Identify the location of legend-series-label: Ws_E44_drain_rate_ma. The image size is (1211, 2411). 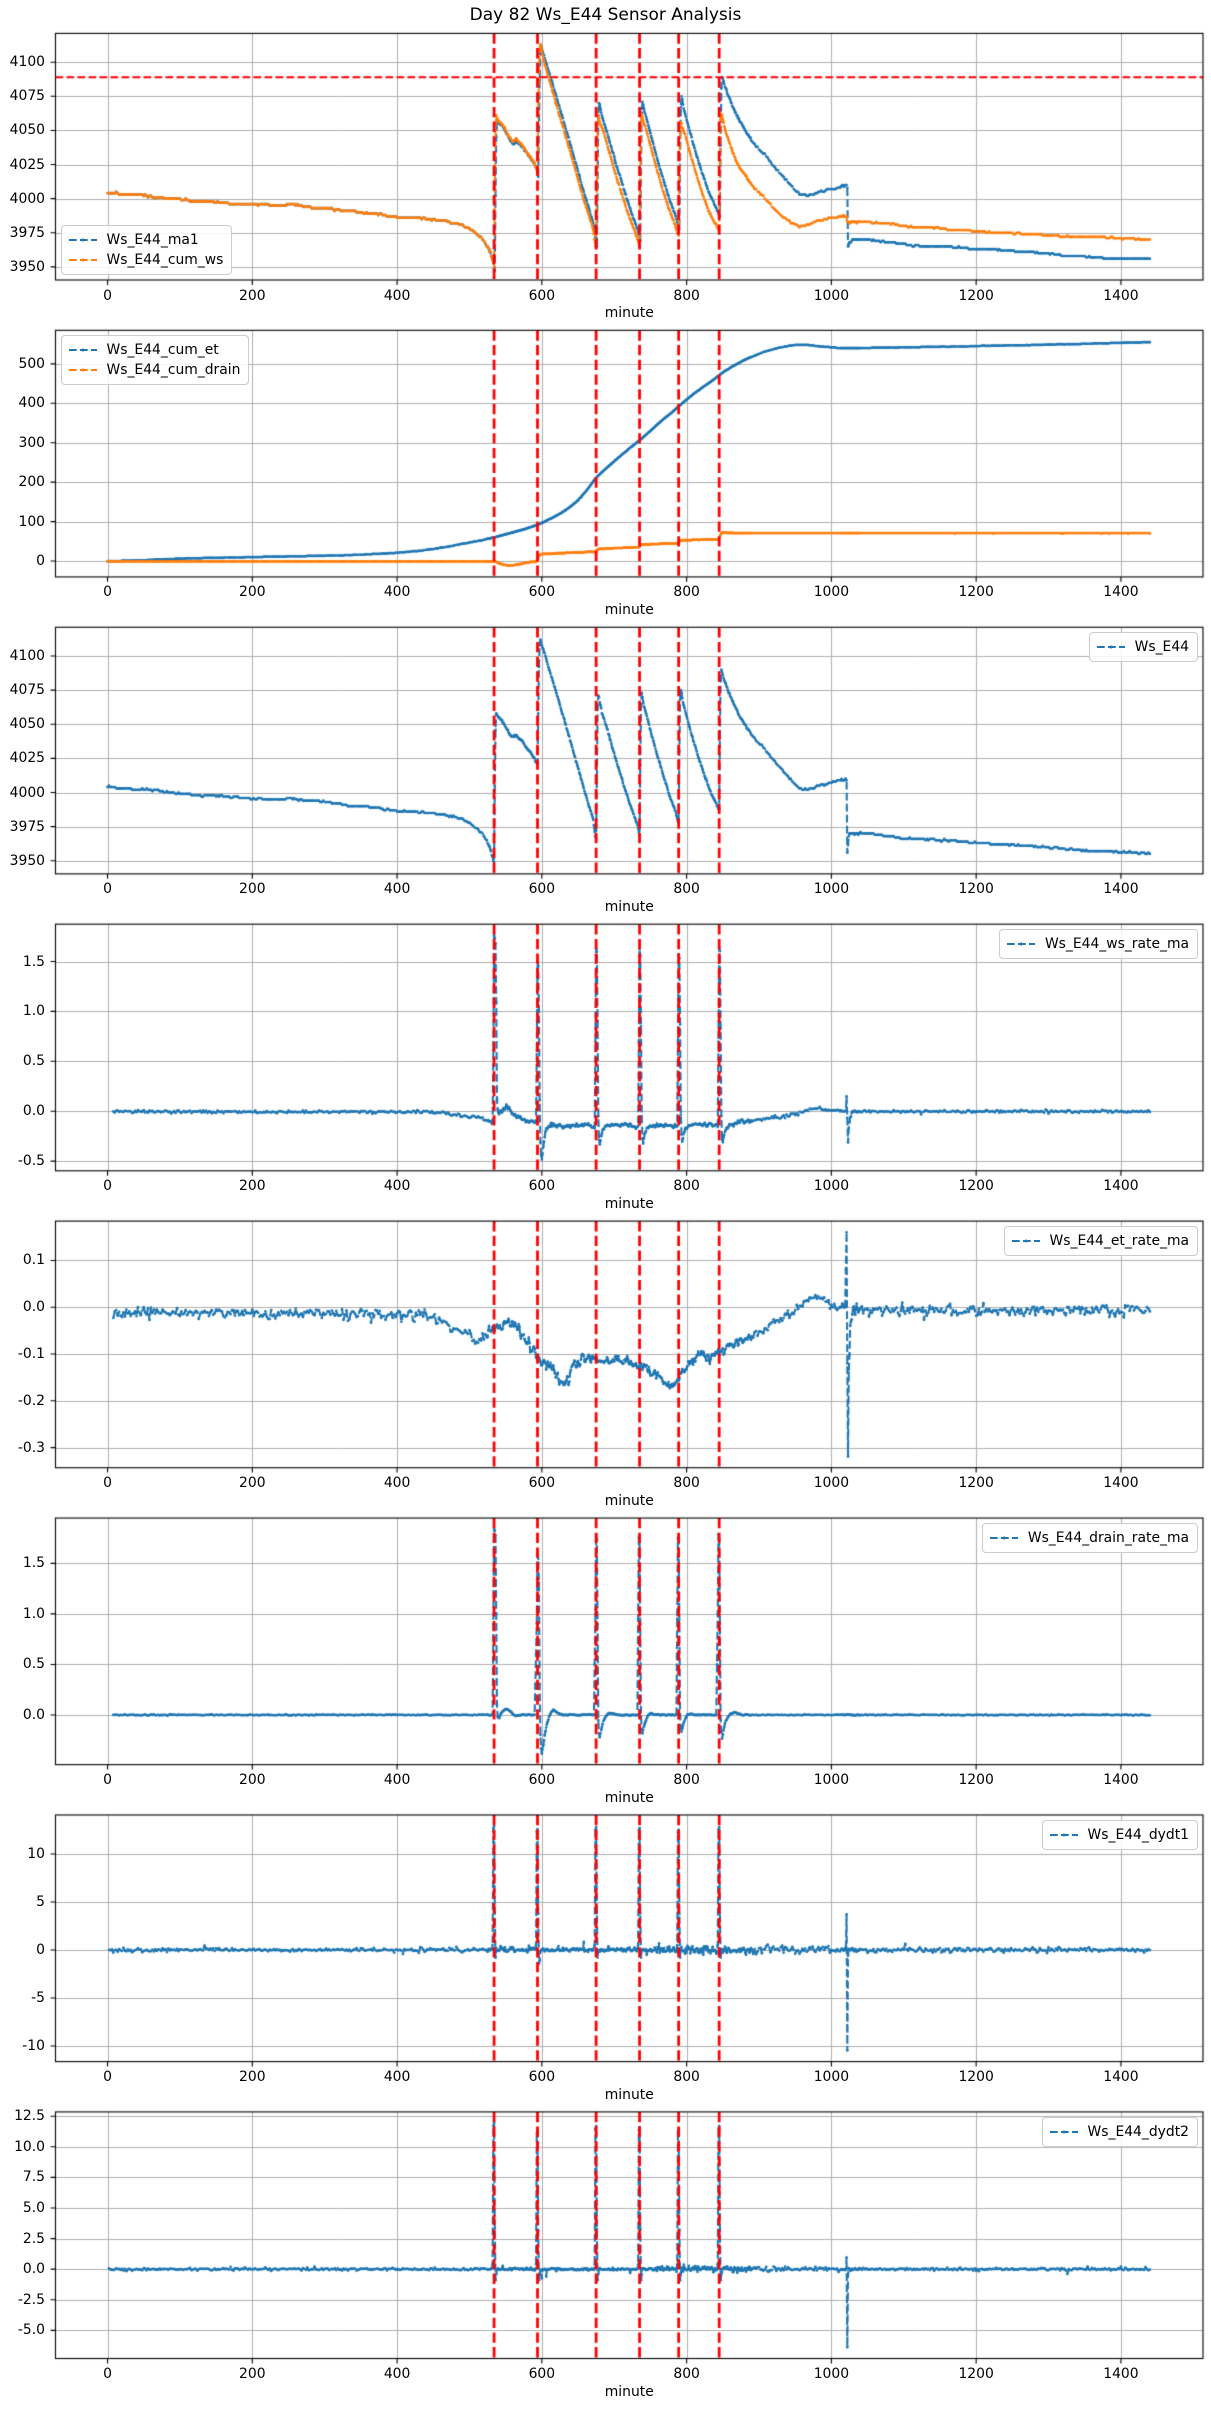
(1108, 1538).